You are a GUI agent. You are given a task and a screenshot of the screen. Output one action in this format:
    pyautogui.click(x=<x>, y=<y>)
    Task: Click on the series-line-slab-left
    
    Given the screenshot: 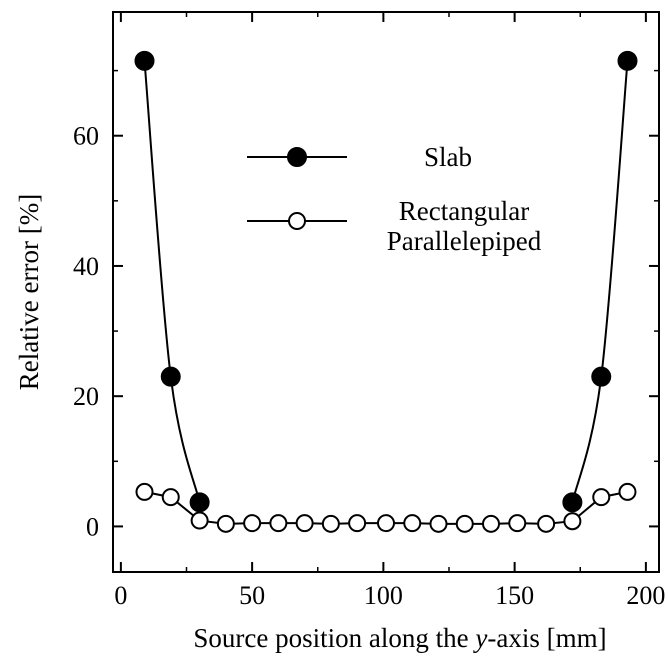 What is the action you would take?
    pyautogui.click(x=172, y=281)
    